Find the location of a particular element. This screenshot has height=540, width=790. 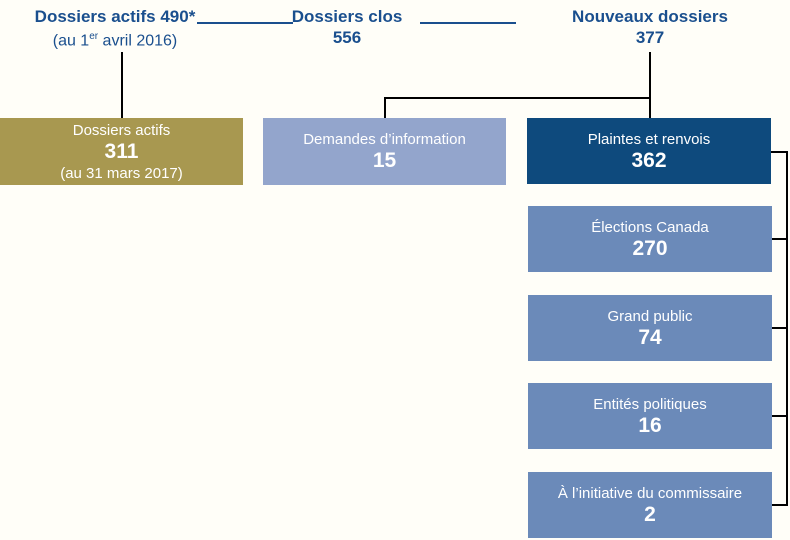

header-dossiers-clos-title: Dossiers clos is located at coordinates (347, 16).